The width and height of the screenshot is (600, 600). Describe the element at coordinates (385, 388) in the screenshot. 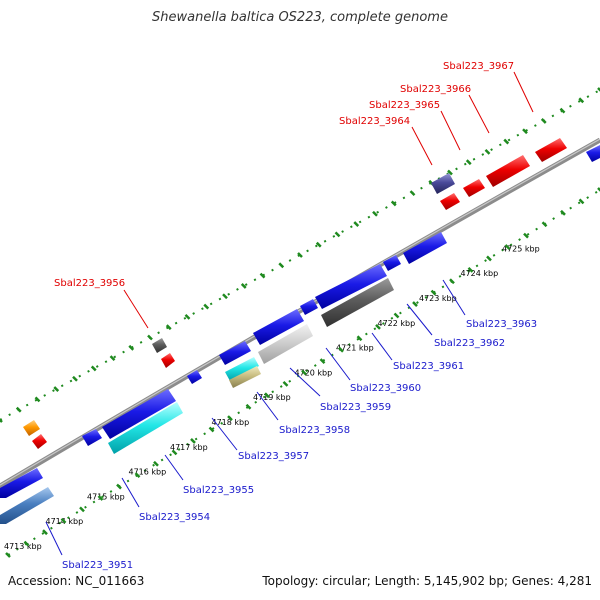

I see `gene-label-3960: Sbal223_3960` at that location.